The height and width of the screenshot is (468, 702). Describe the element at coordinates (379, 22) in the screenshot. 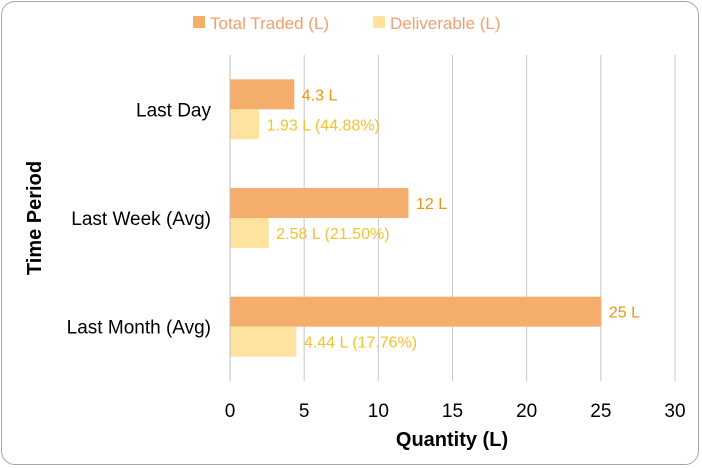

I see `legend-swatch-deliverable` at that location.